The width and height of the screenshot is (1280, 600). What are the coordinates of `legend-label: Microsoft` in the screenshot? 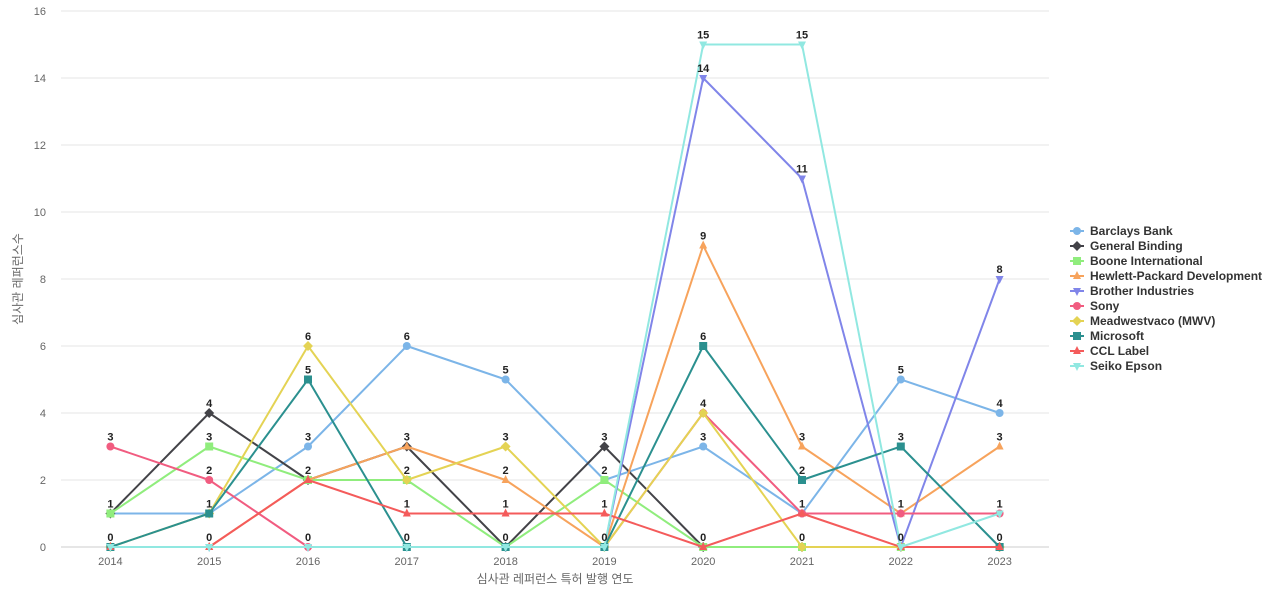 It's located at (1117, 336).